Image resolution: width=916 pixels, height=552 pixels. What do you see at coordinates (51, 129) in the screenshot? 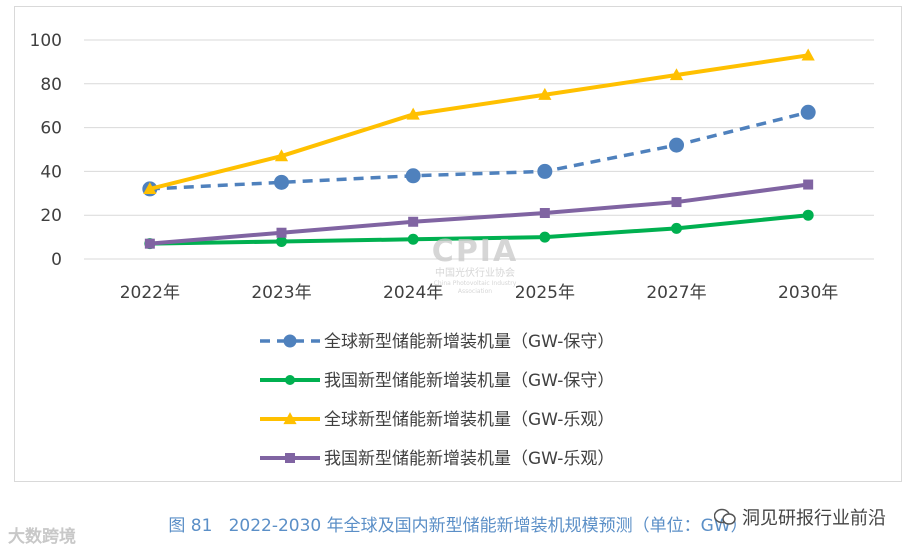
I see `y-tick-label: 60` at bounding box center [51, 129].